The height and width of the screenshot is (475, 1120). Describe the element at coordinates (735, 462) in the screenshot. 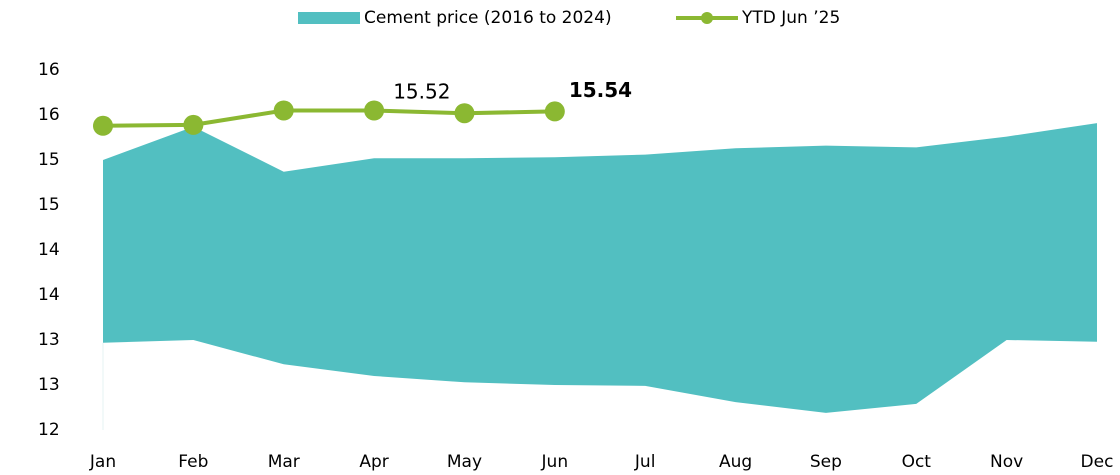

I see `x-tick-label: Aug` at that location.